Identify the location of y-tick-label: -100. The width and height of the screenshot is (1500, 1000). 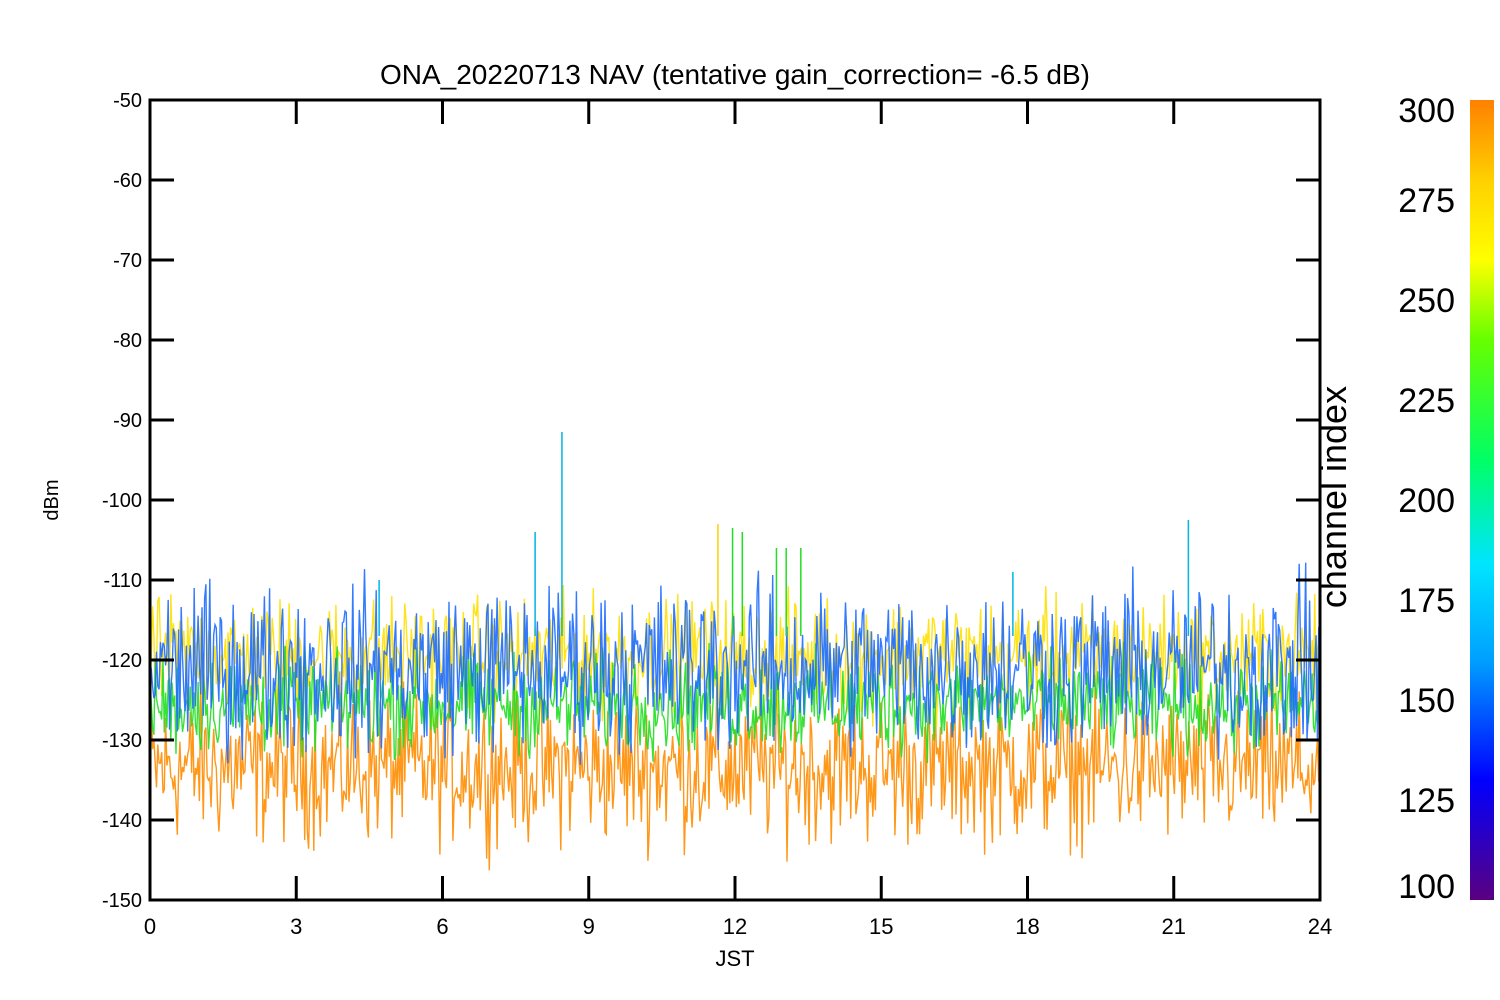
(122, 501).